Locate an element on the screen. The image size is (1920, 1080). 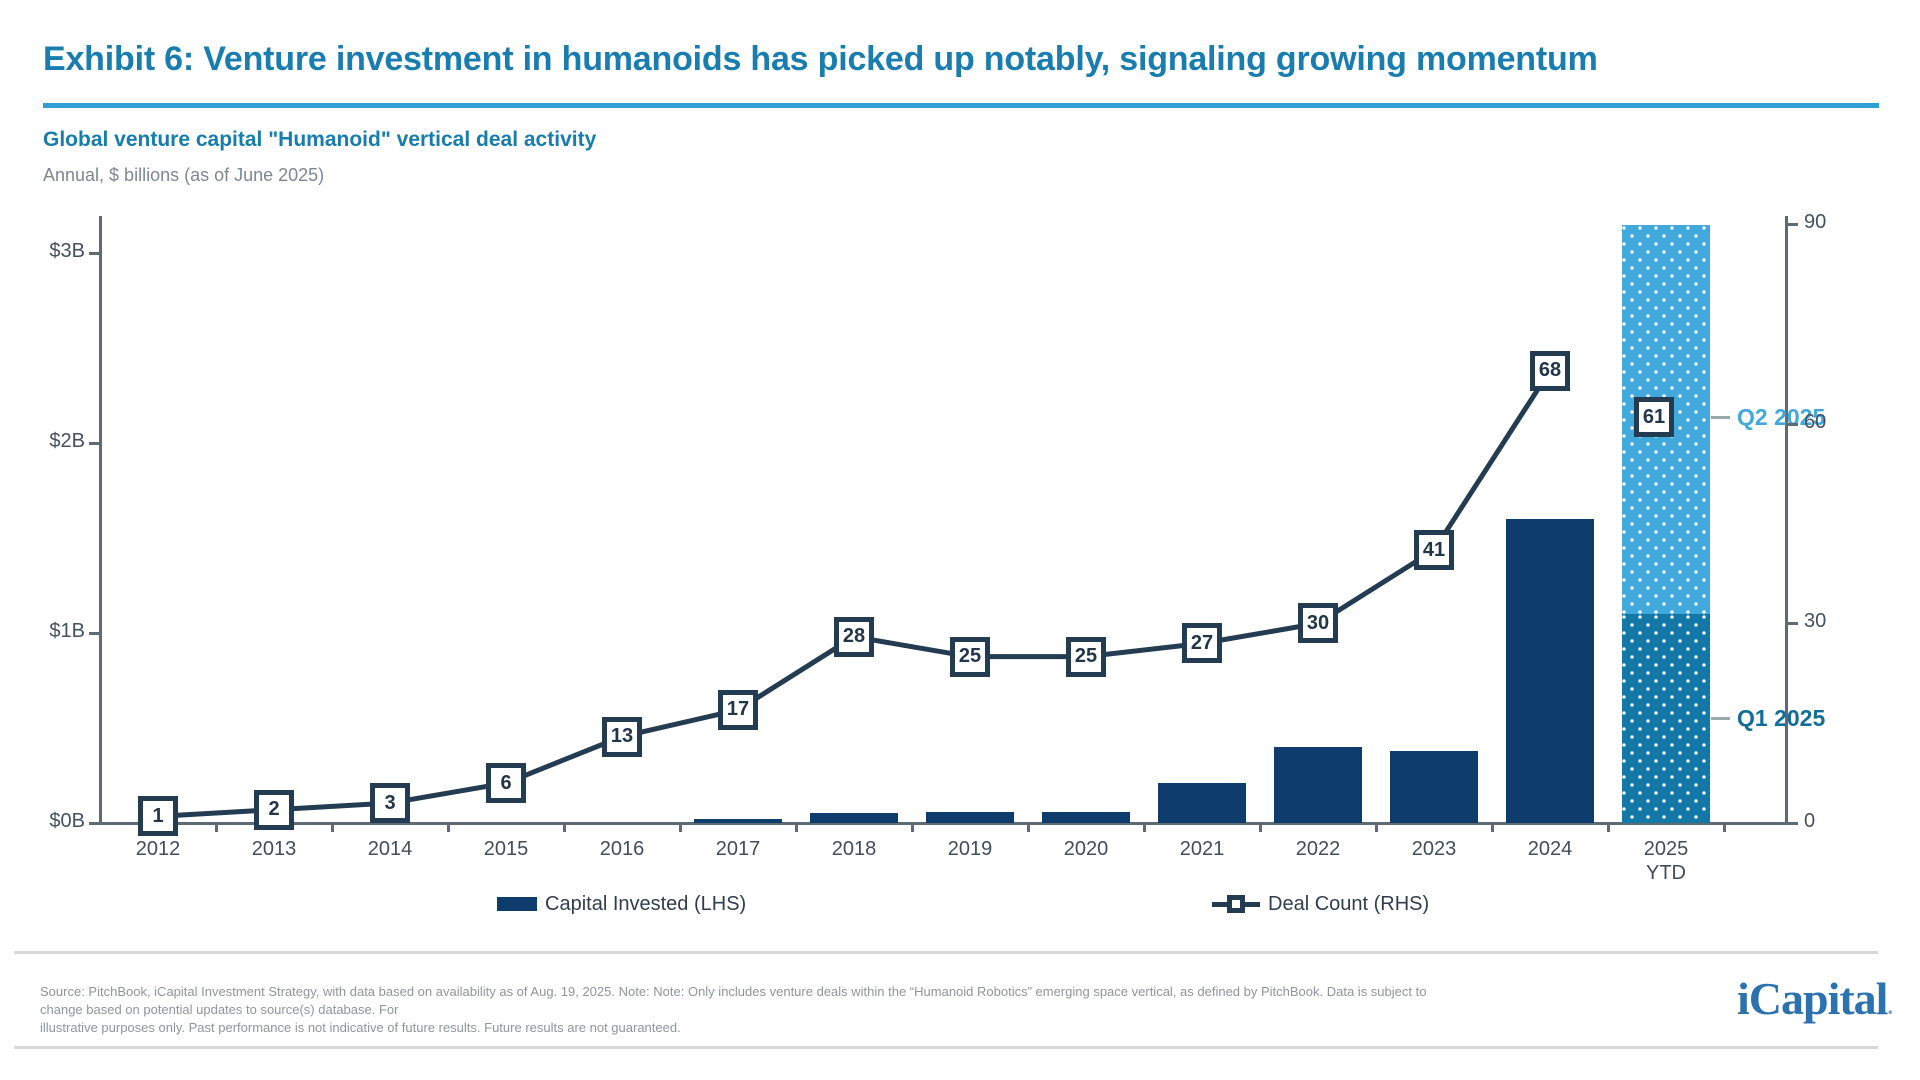
x-axis-year-label: 2024 is located at coordinates (1550, 849).